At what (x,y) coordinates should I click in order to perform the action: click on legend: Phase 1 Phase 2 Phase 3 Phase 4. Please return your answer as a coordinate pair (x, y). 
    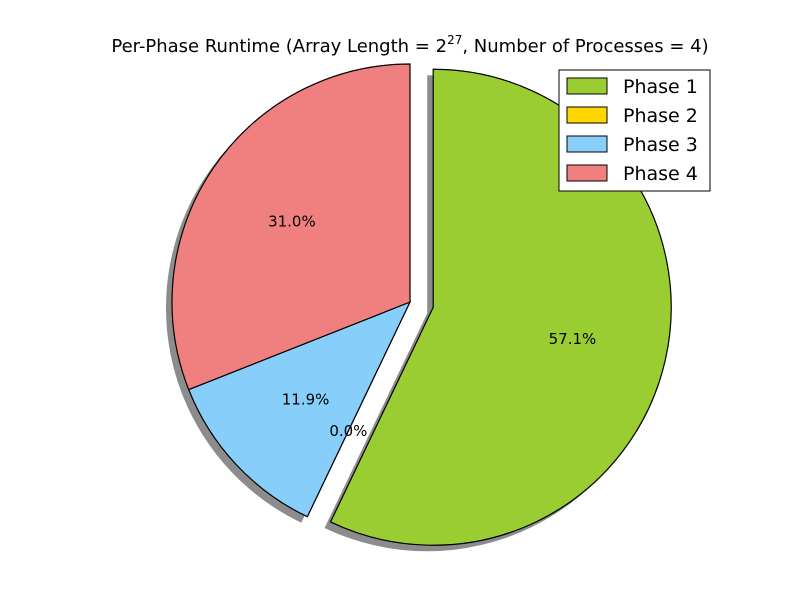
    Looking at the image, I should click on (634, 130).